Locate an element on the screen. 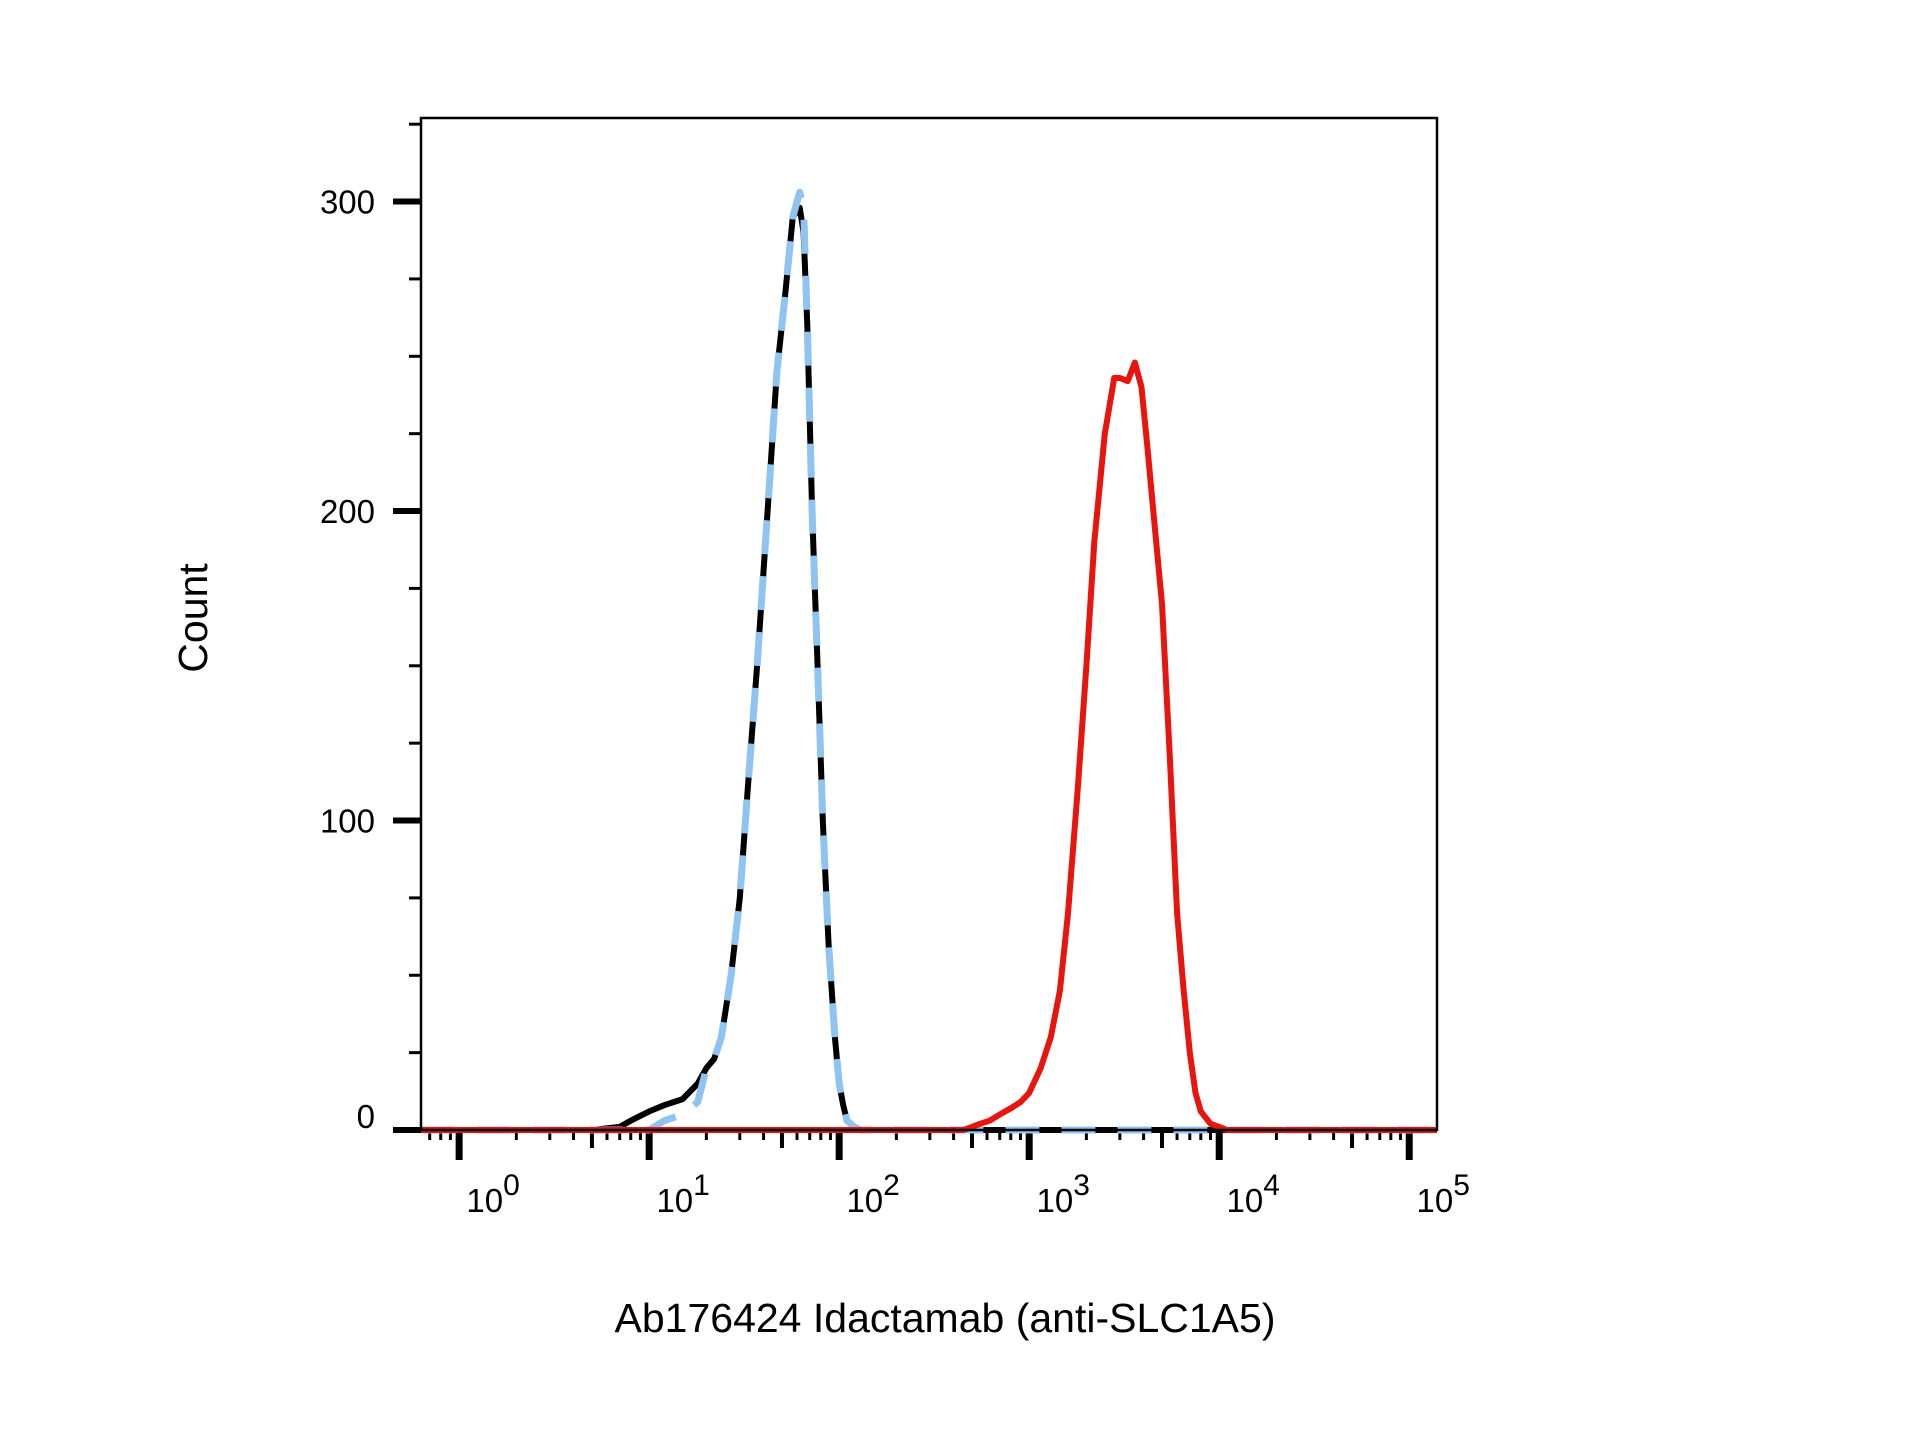  x-tick-label: 10² is located at coordinates (872, 1194).